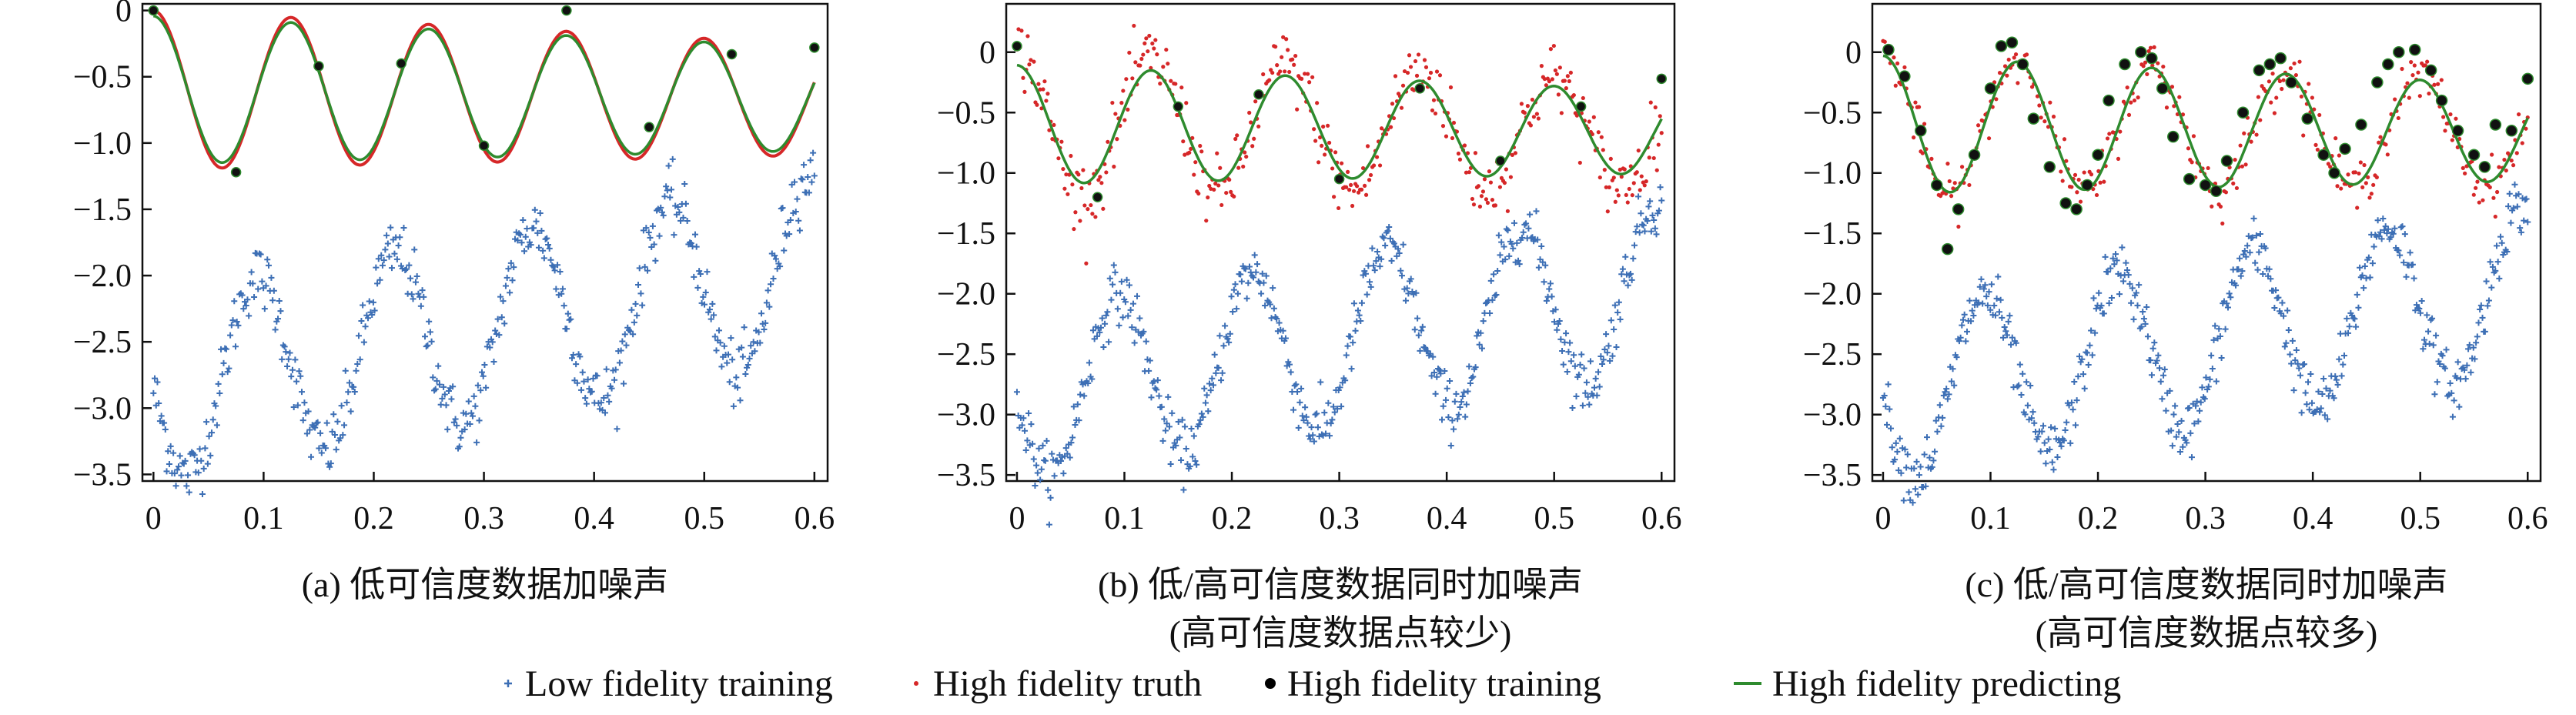 This screenshot has width=2576, height=715. What do you see at coordinates (704, 518) in the screenshot?
I see `x-tick-label: 0.5` at bounding box center [704, 518].